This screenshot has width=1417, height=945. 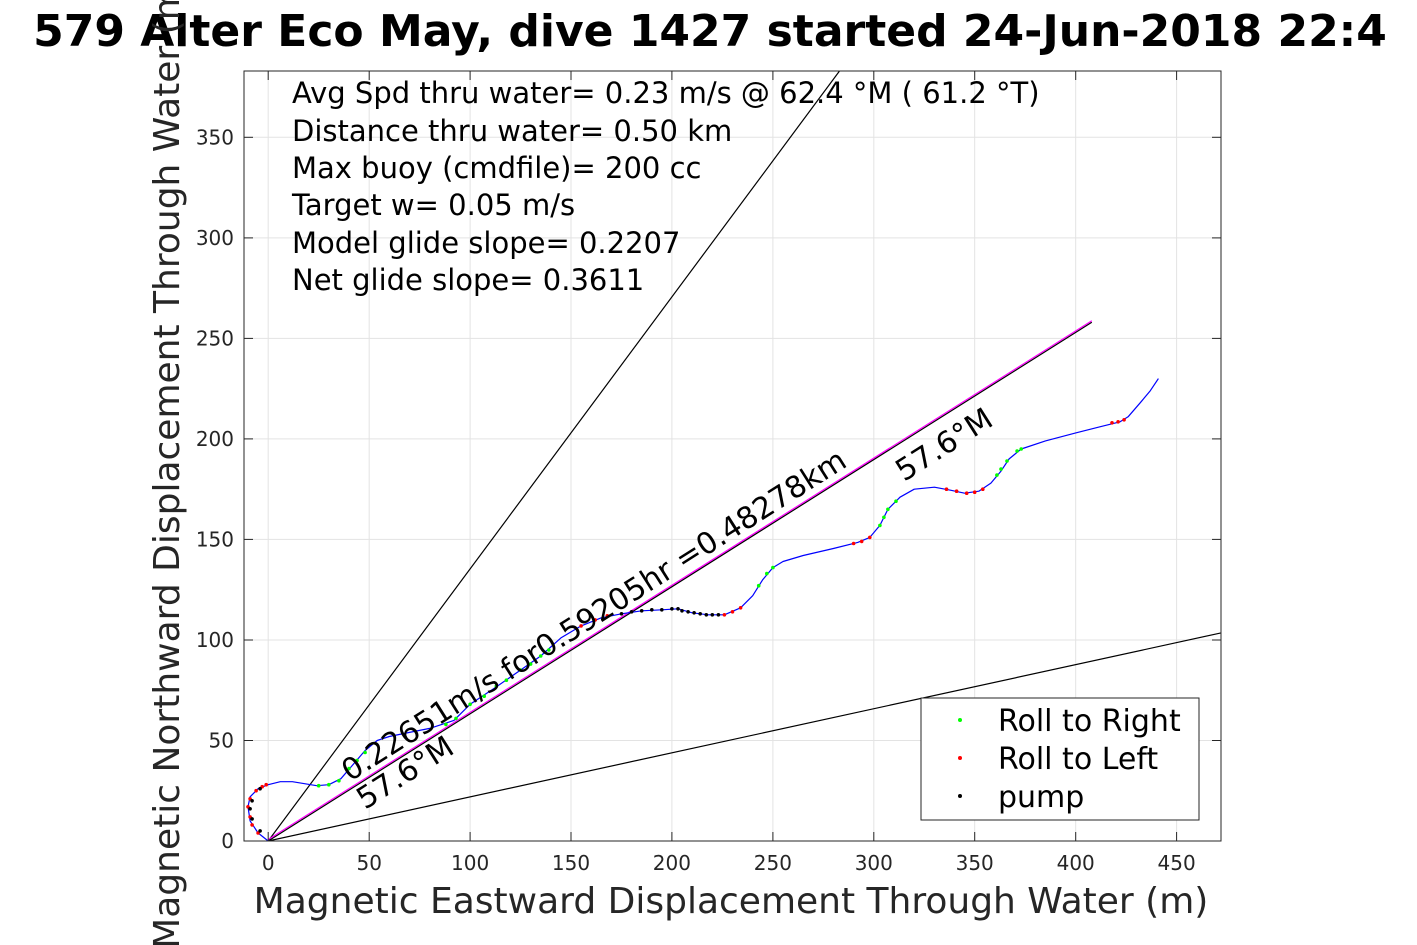 I want to click on legend-box, so click(x=1060, y=759).